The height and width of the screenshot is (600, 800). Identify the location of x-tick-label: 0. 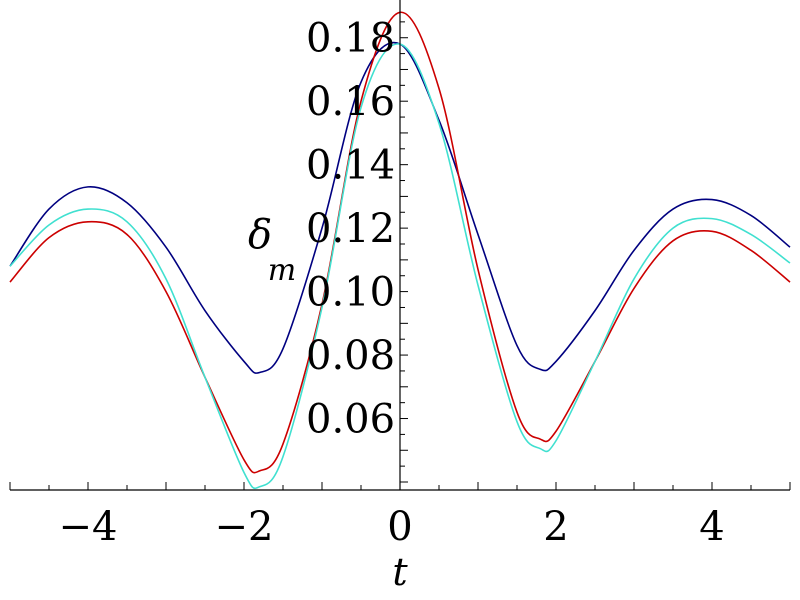
(399, 527).